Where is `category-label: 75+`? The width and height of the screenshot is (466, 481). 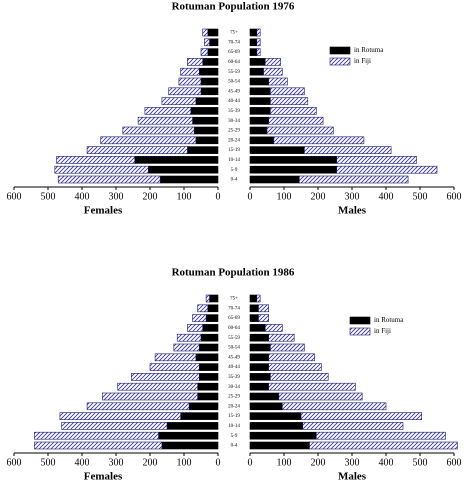
category-label: 75+ is located at coordinates (234, 33).